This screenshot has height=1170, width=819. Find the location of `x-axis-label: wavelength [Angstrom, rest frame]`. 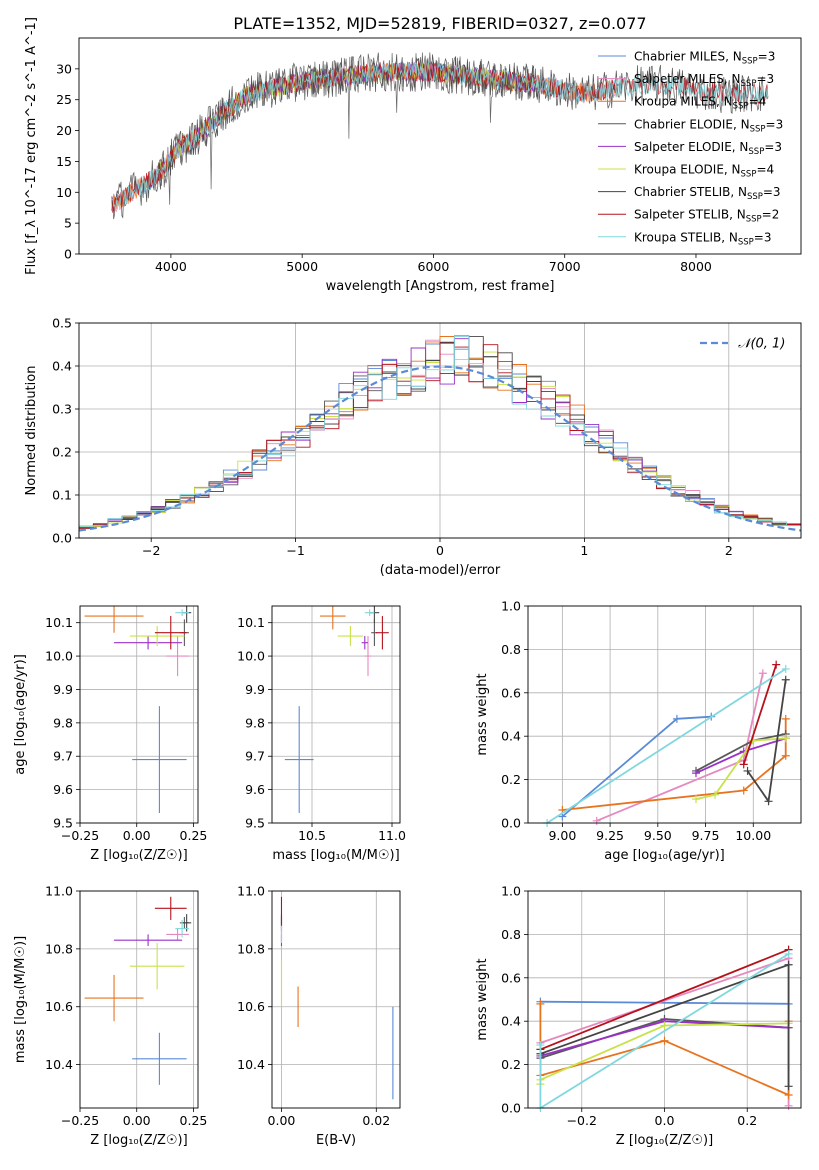

x-axis-label: wavelength [Angstrom, rest frame] is located at coordinates (440, 286).